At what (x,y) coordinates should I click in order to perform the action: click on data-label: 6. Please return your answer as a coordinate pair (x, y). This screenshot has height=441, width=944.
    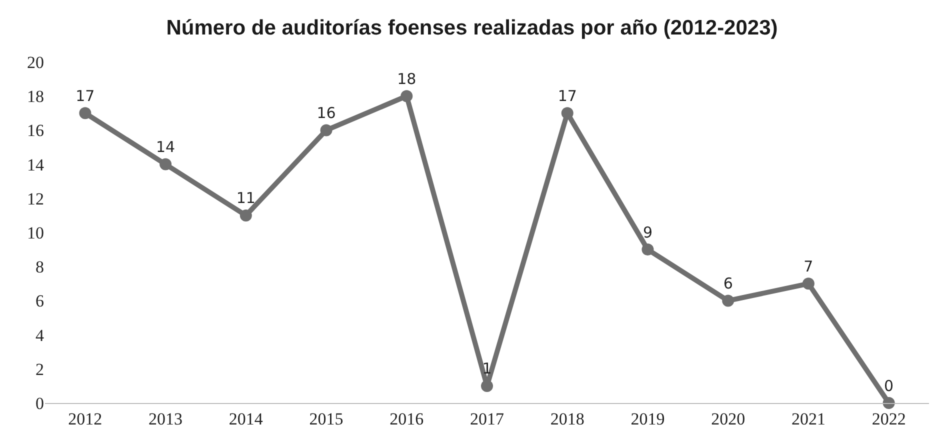
    Looking at the image, I should click on (728, 283).